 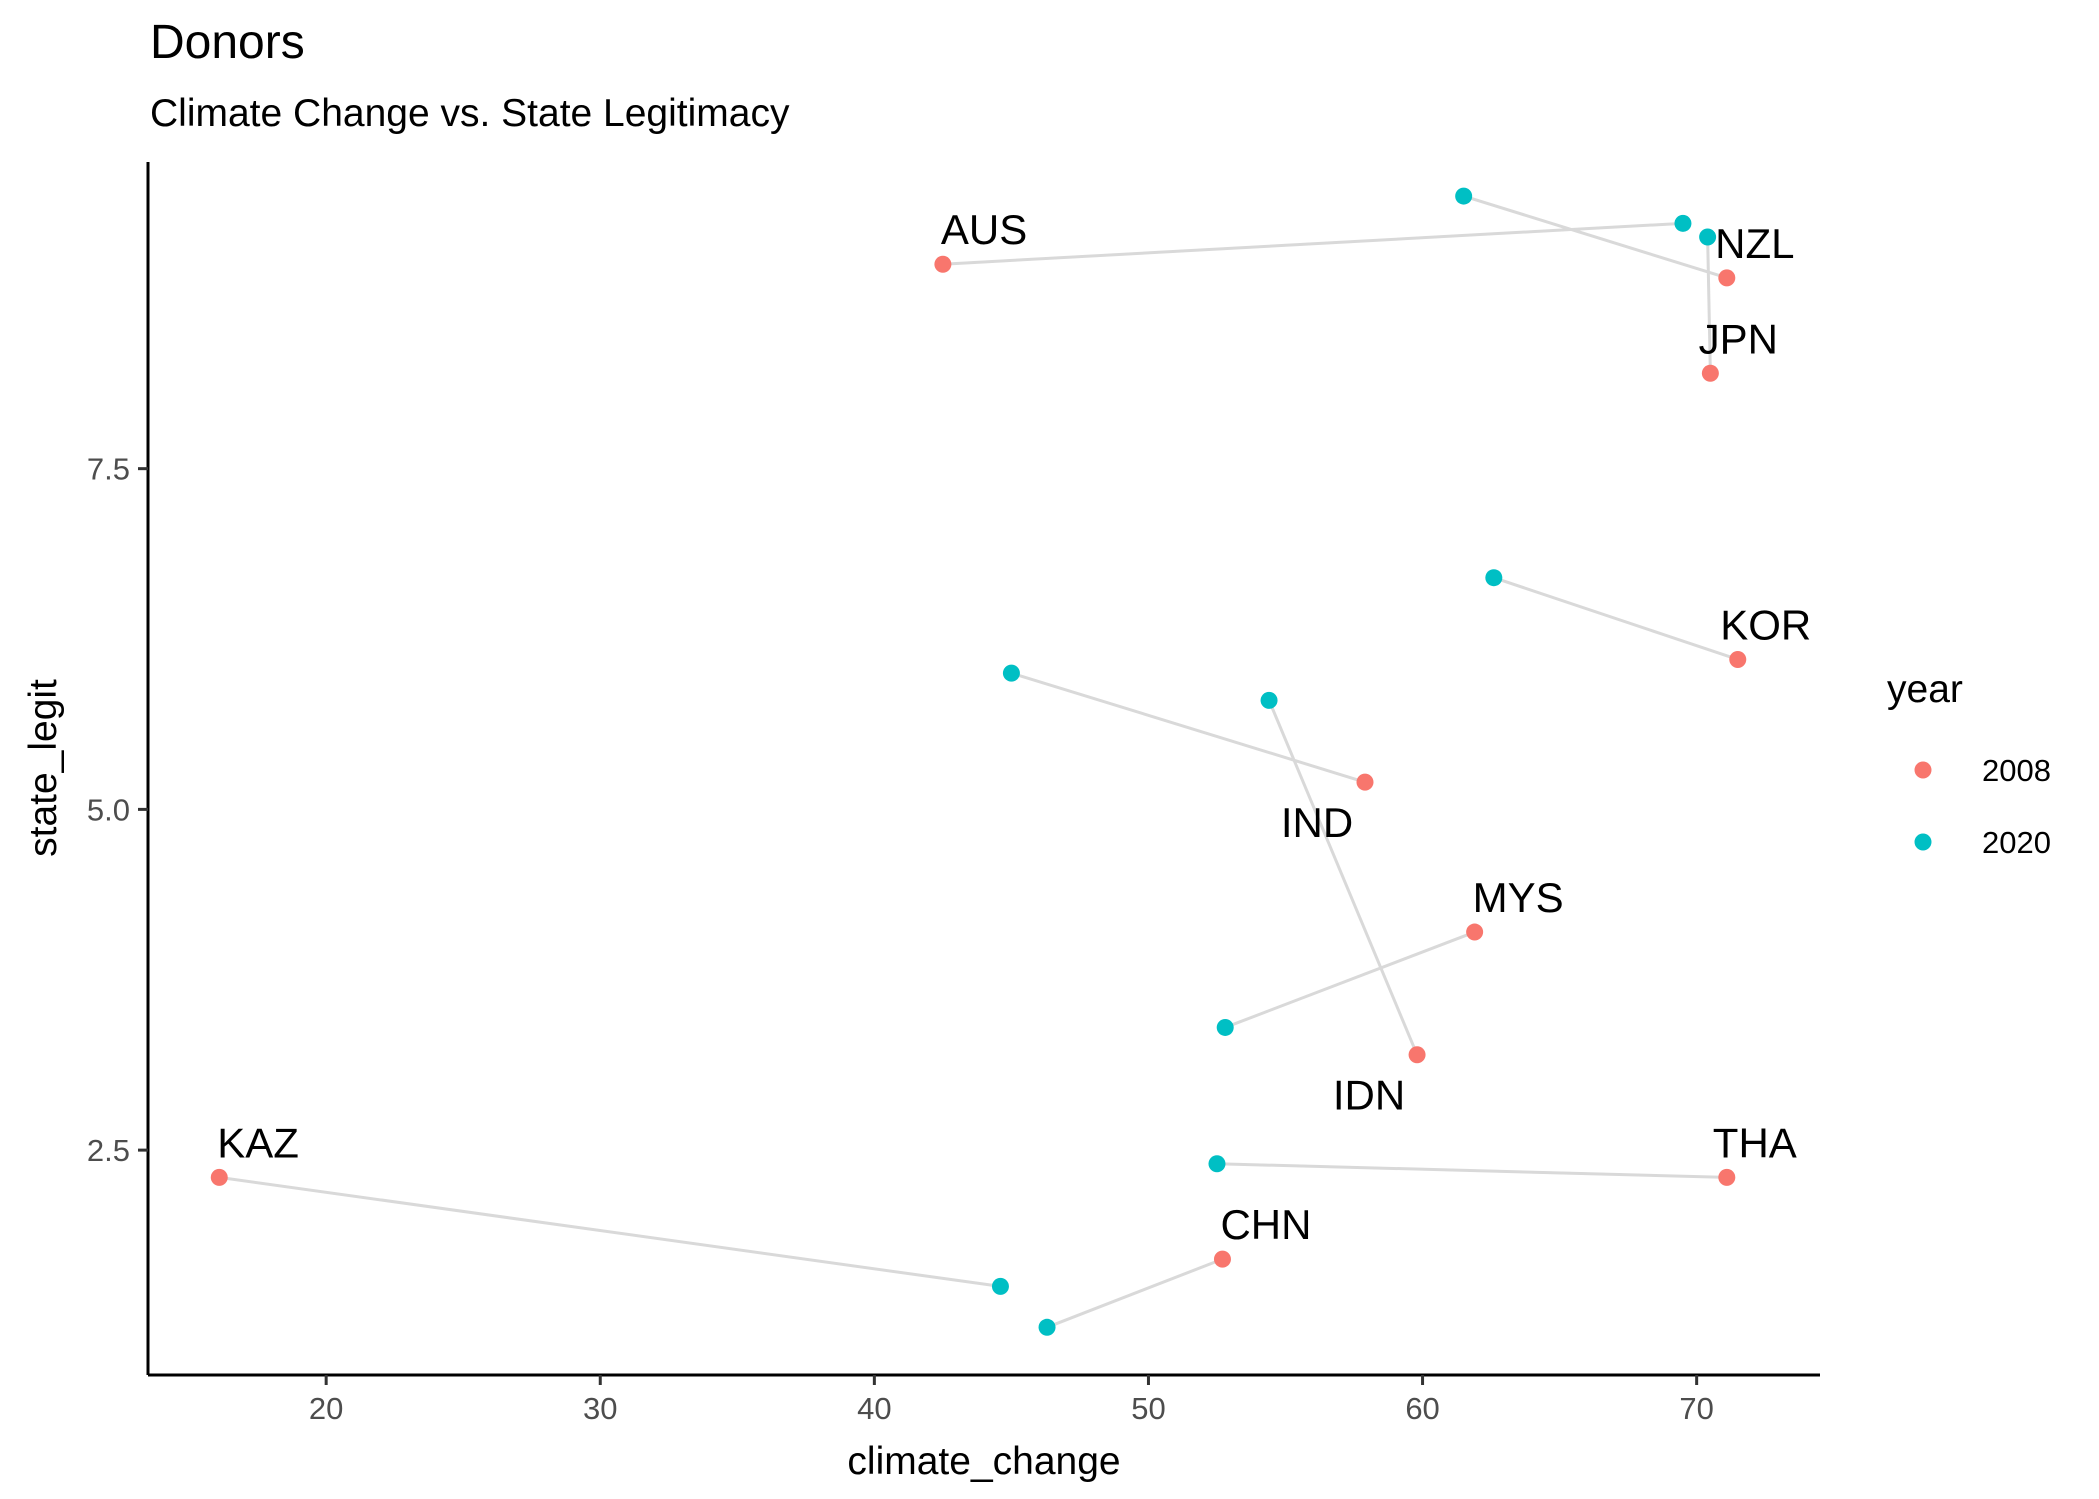 I want to click on point-2008-kor, so click(x=1738, y=659).